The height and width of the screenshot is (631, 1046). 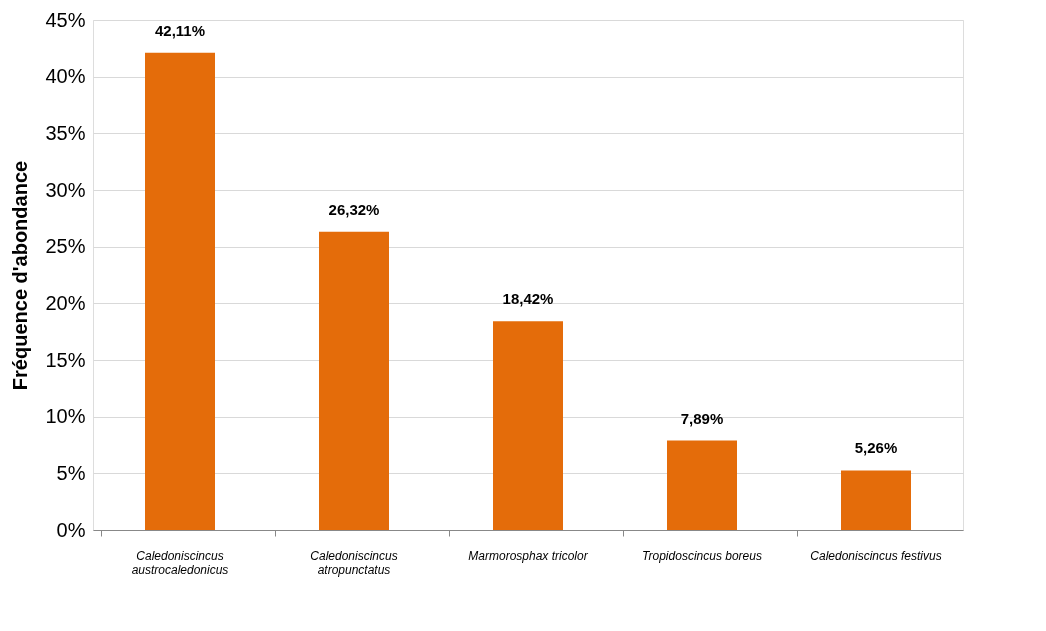 What do you see at coordinates (65, 76) in the screenshot?
I see `y-tick-label: 40%` at bounding box center [65, 76].